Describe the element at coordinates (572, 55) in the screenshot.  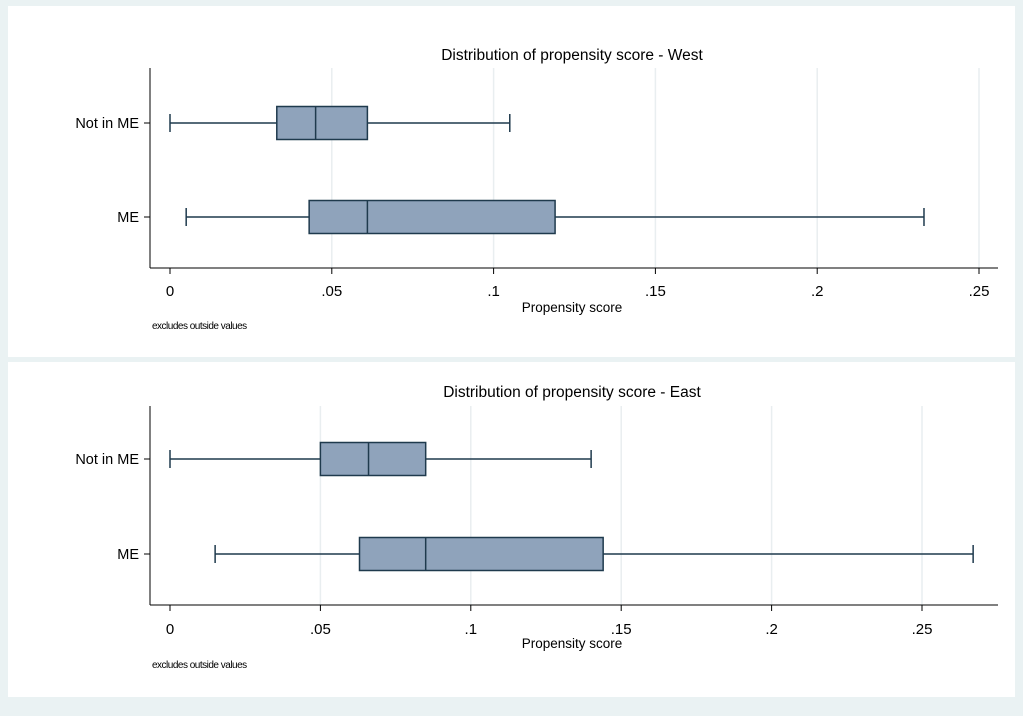
I see `chart-title: Distribution of propensity score - West` at that location.